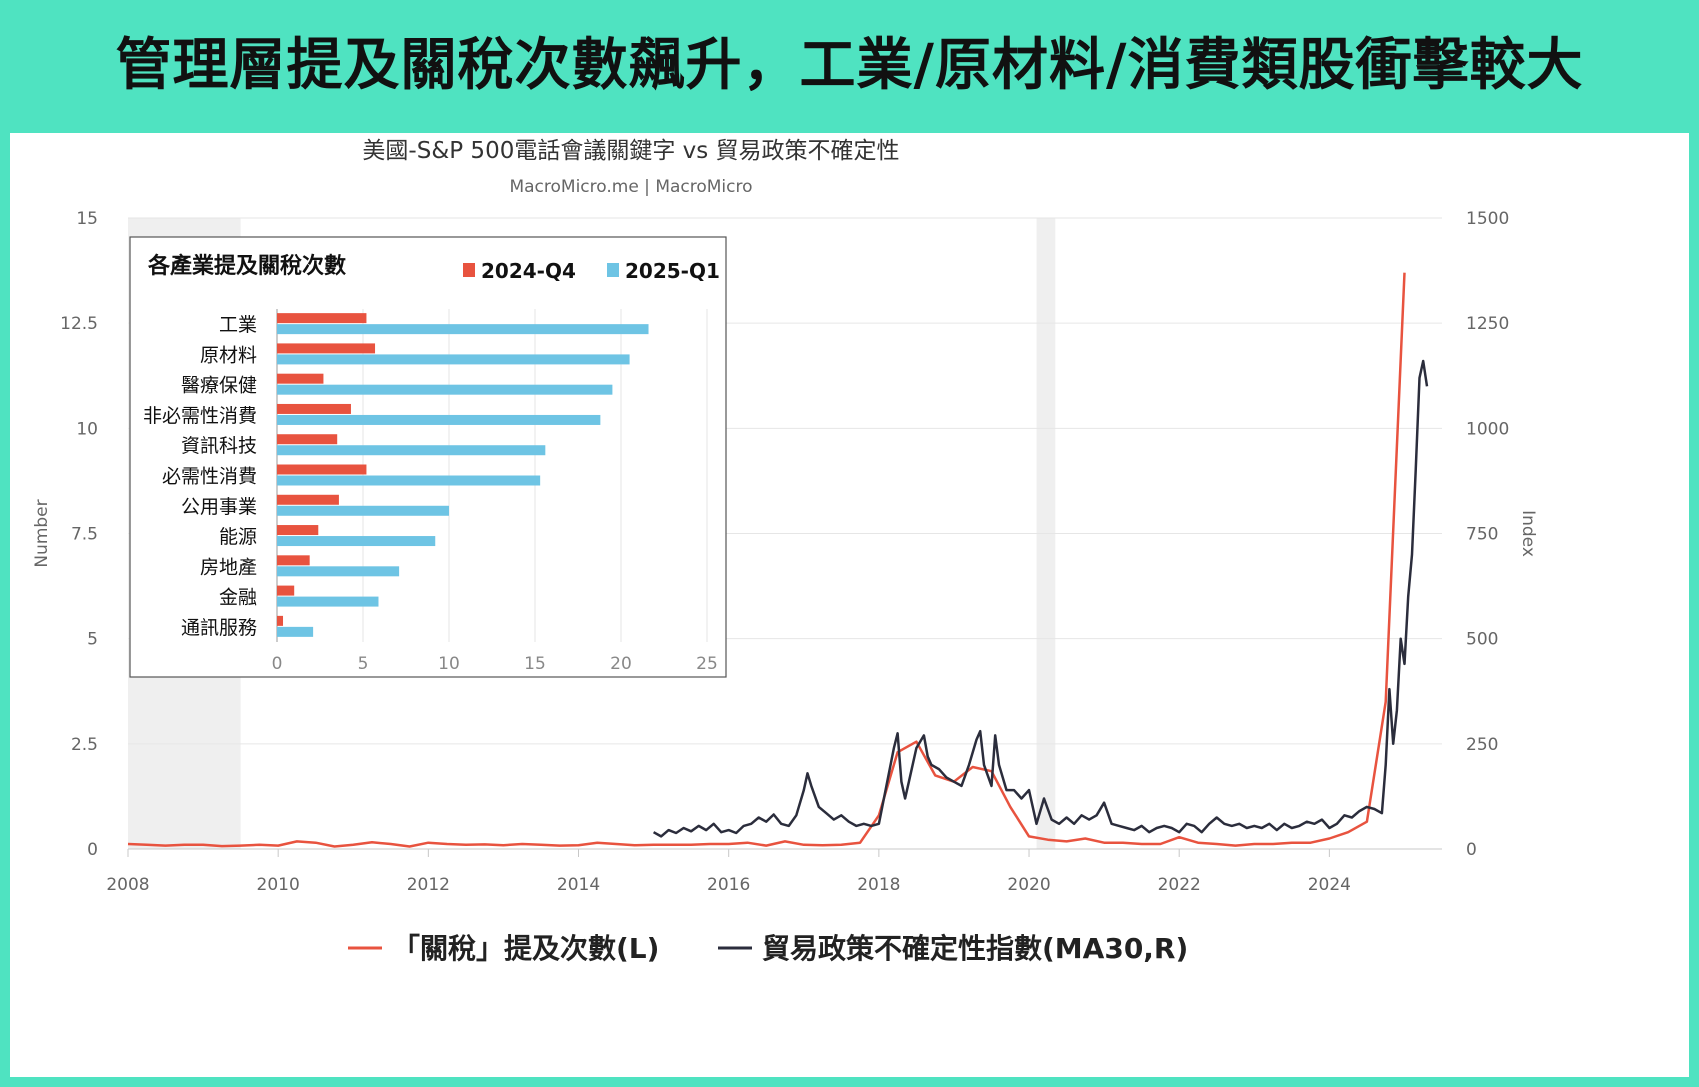  I want to click on inset-category-label: 非必需性消費, so click(200, 416).